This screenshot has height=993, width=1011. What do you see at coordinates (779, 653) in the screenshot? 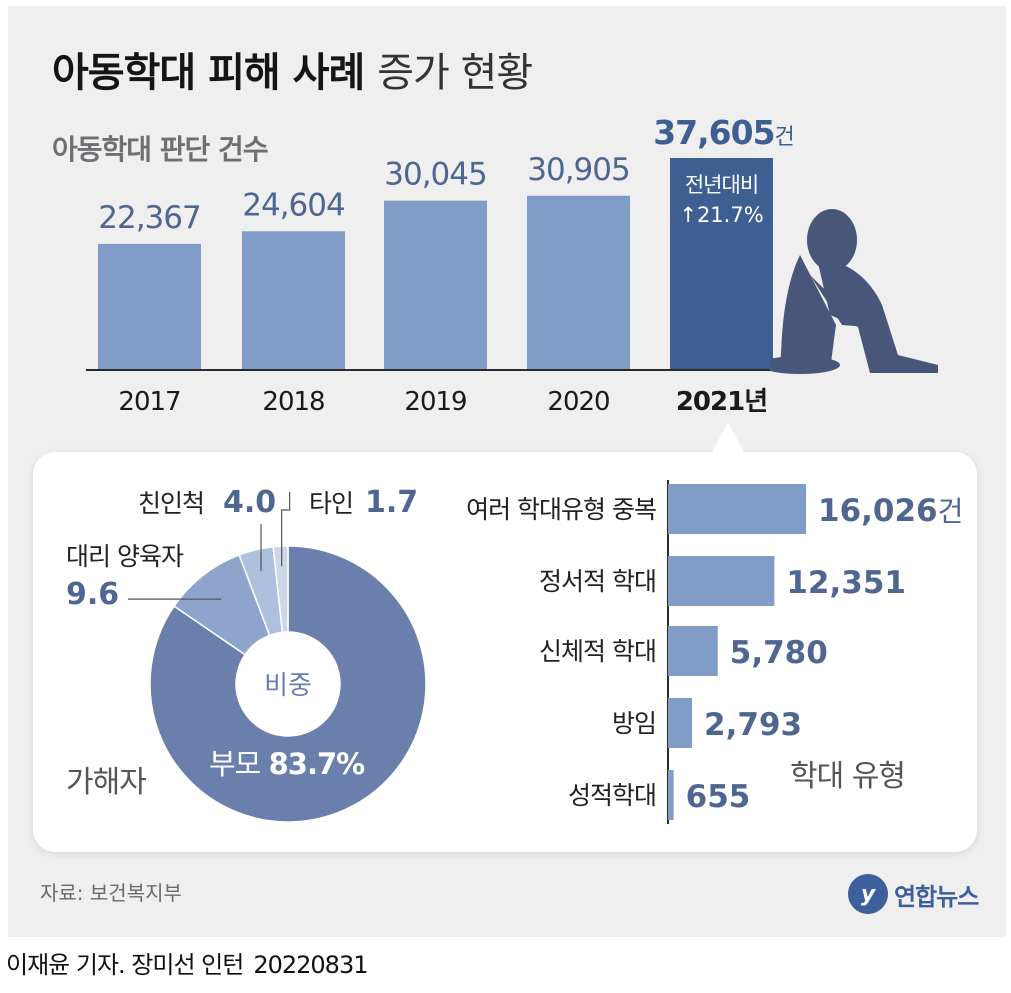
I see `hbar-value-신체적 학대: 5,780` at bounding box center [779, 653].